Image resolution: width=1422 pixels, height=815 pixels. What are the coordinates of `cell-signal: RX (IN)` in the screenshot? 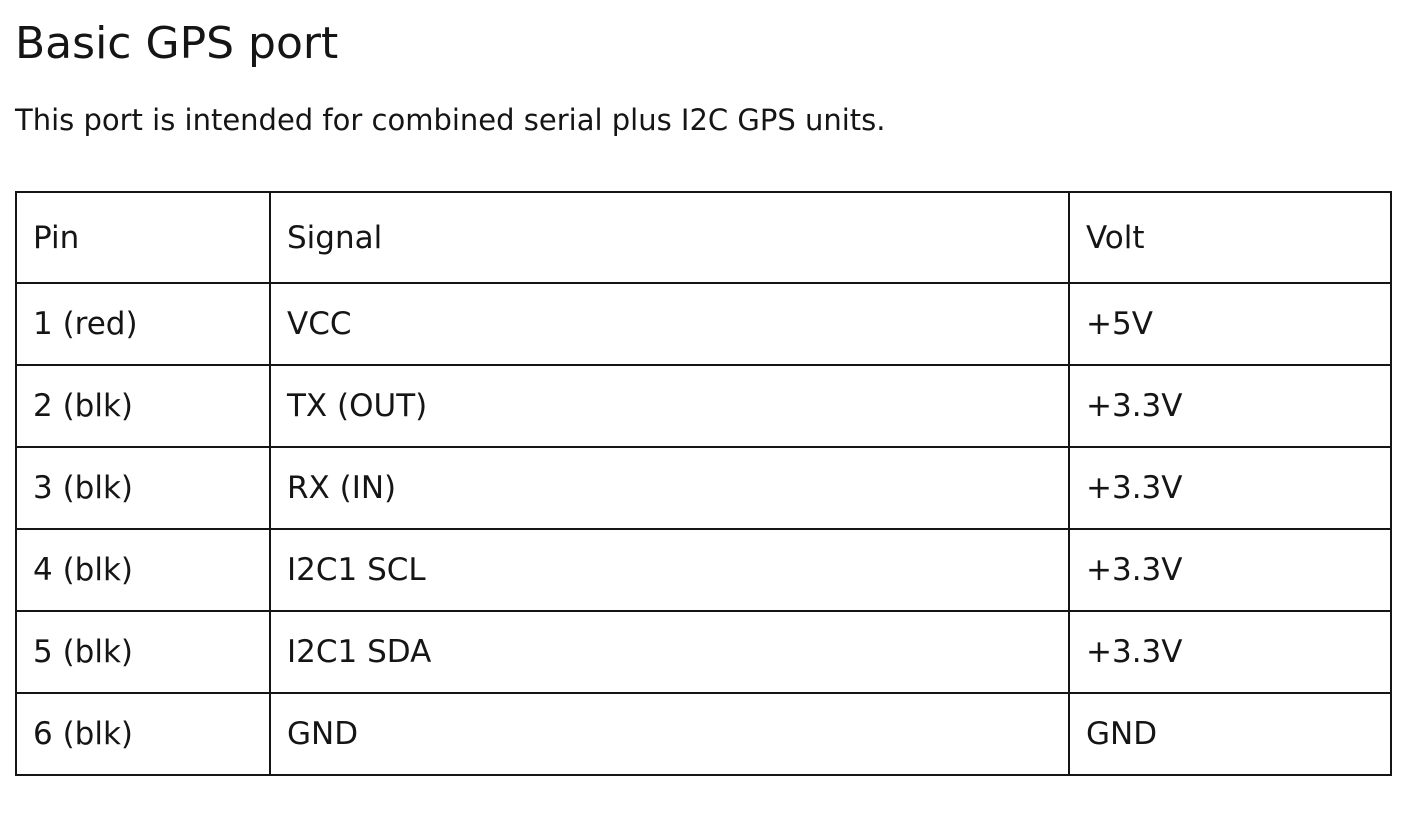 It's located at (669, 488).